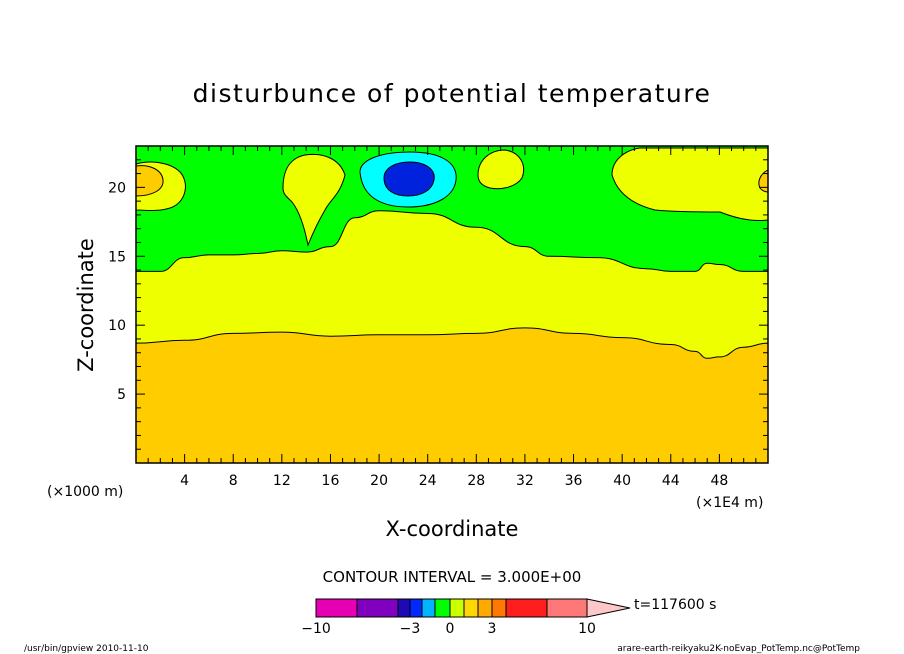 The width and height of the screenshot is (904, 654). Describe the element at coordinates (689, 184) in the screenshot. I see `region-yellow-top-right` at that location.